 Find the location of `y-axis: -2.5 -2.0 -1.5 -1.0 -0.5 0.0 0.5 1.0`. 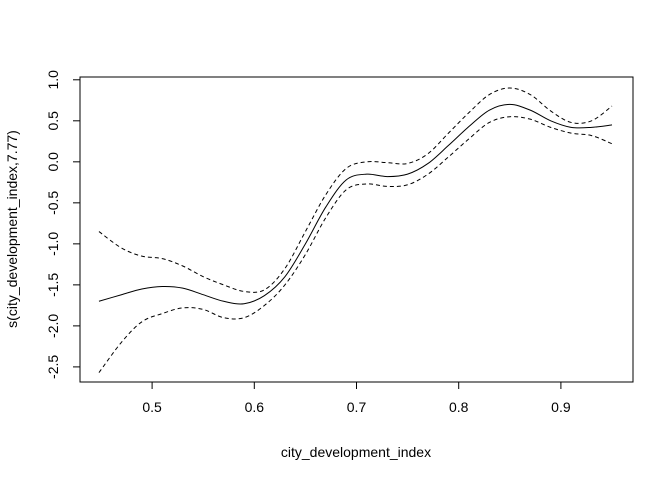

y-axis: -2.5 -2.0 -1.5 -1.0 -0.5 0.0 0.5 1.0 is located at coordinates (63, 224).